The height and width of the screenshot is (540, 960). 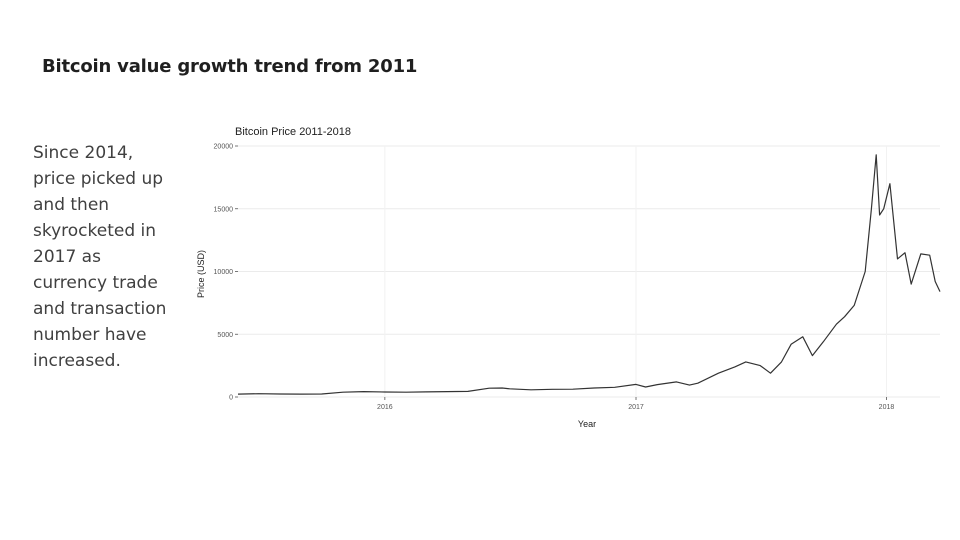 I want to click on x-tick-label: 2016, so click(x=385, y=407).